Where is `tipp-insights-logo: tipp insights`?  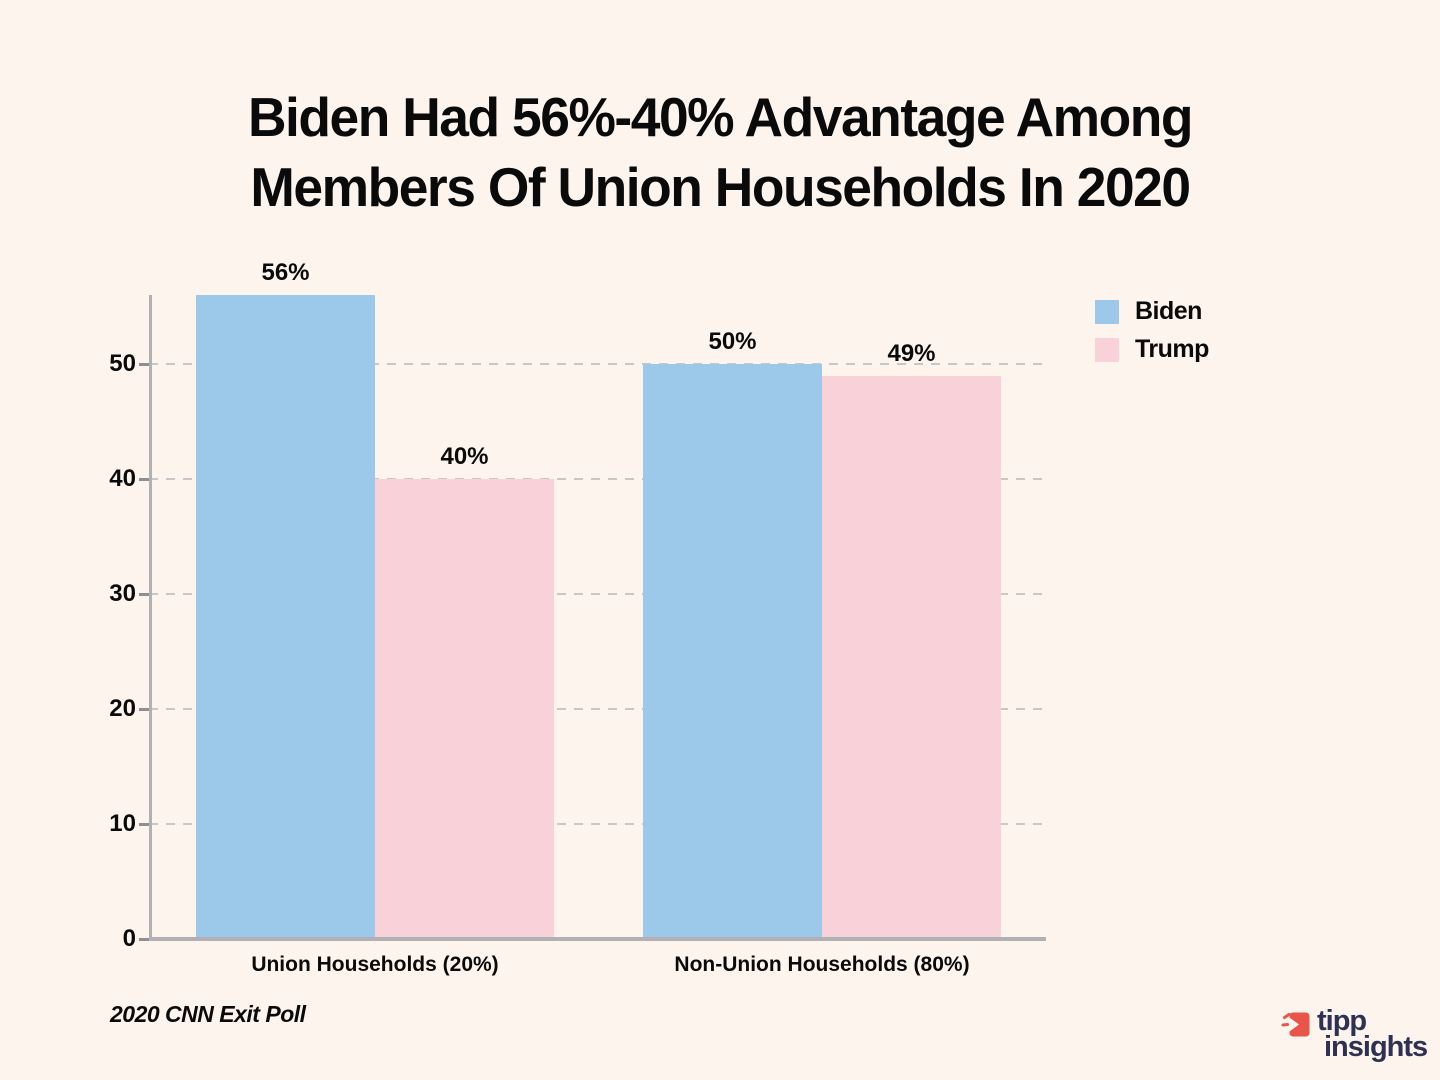 tipp-insights-logo: tipp insights is located at coordinates (1354, 1034).